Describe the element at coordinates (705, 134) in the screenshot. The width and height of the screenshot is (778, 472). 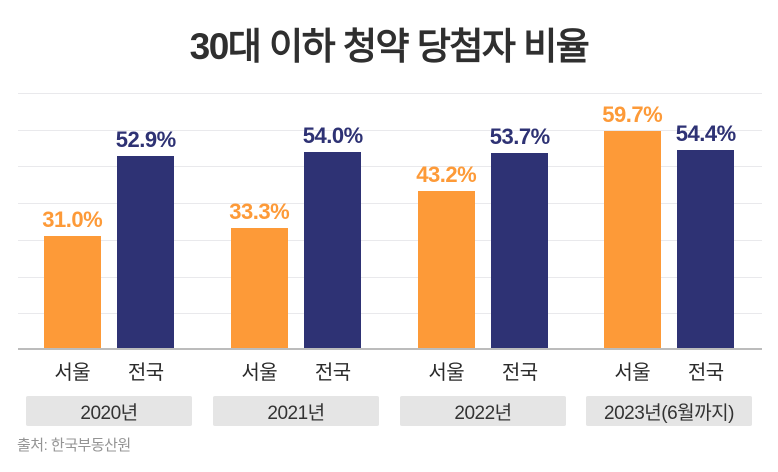
I see `bar-value-label-national-3: 54.4%` at that location.